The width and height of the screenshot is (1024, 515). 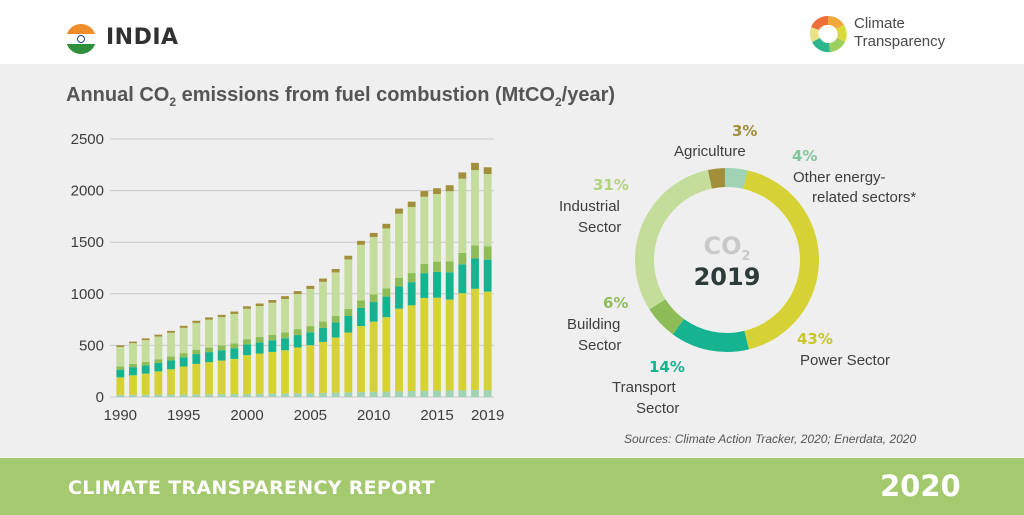 What do you see at coordinates (436, 415) in the screenshot?
I see `x-tick-label: 2015` at bounding box center [436, 415].